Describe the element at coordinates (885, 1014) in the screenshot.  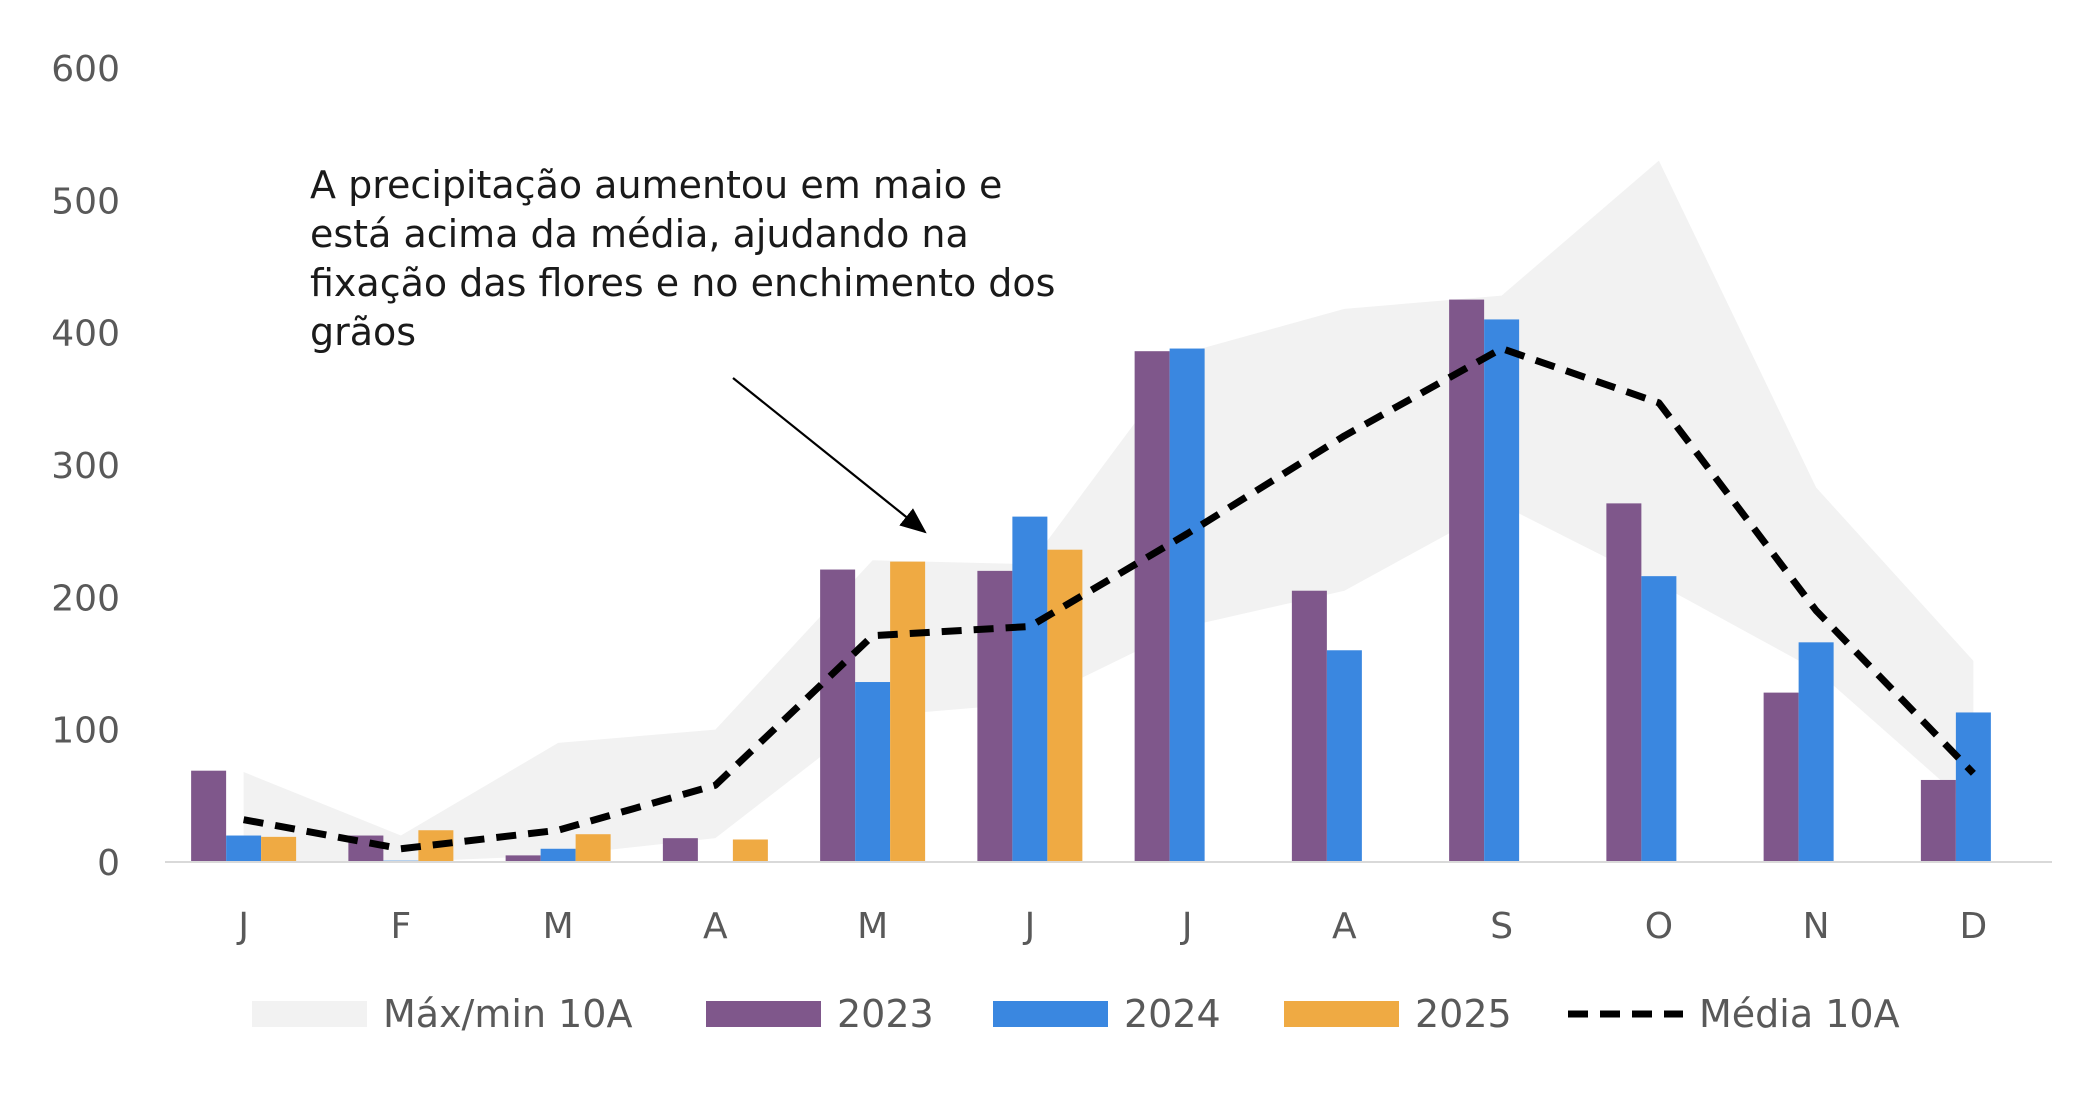
I see `legend-label-2: 2023` at that location.